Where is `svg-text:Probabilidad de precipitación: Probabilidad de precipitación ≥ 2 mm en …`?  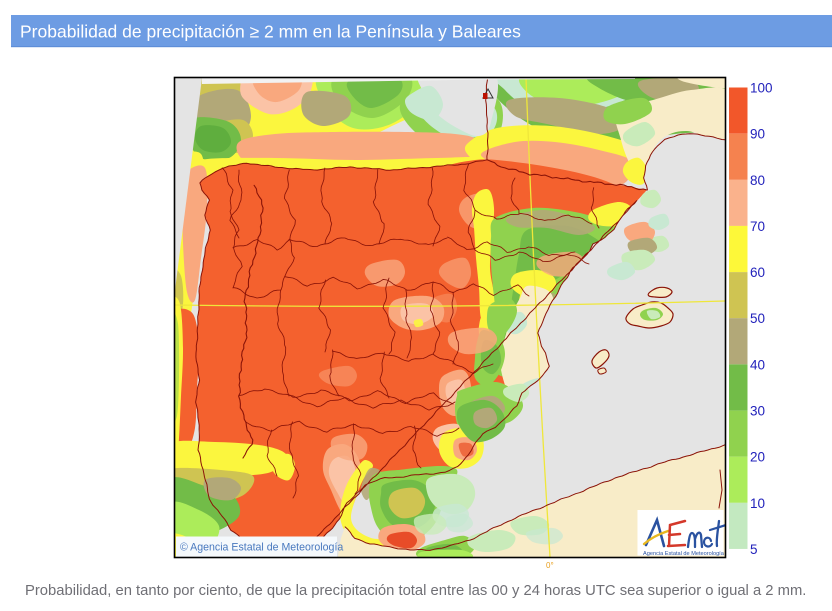
svg-text:Probabilidad de precipitación: Probabilidad de precipitación ≥ 2 mm en … is located at coordinates (270, 32).